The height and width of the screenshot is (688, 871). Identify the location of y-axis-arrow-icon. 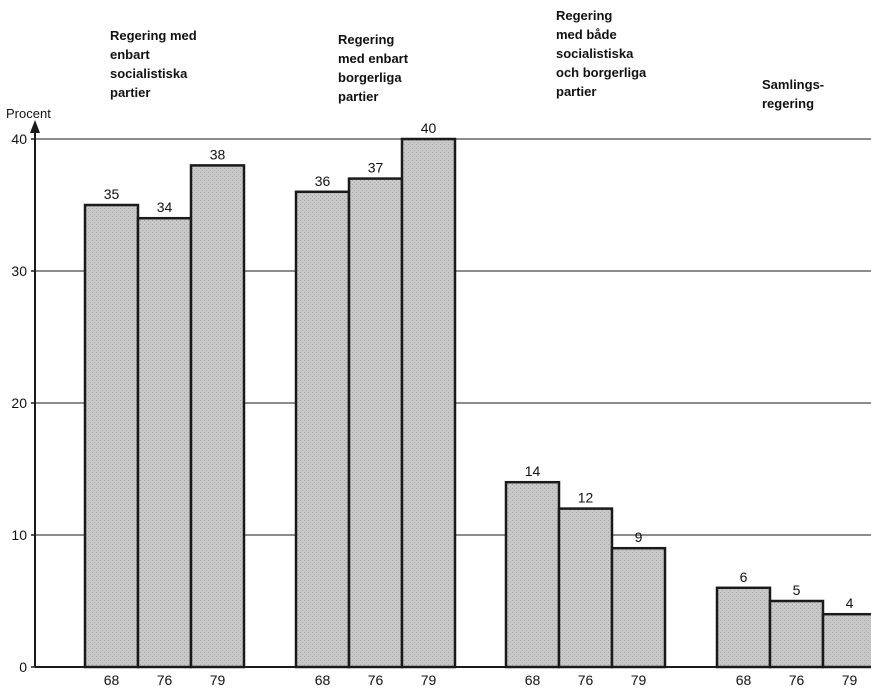
(35, 126).